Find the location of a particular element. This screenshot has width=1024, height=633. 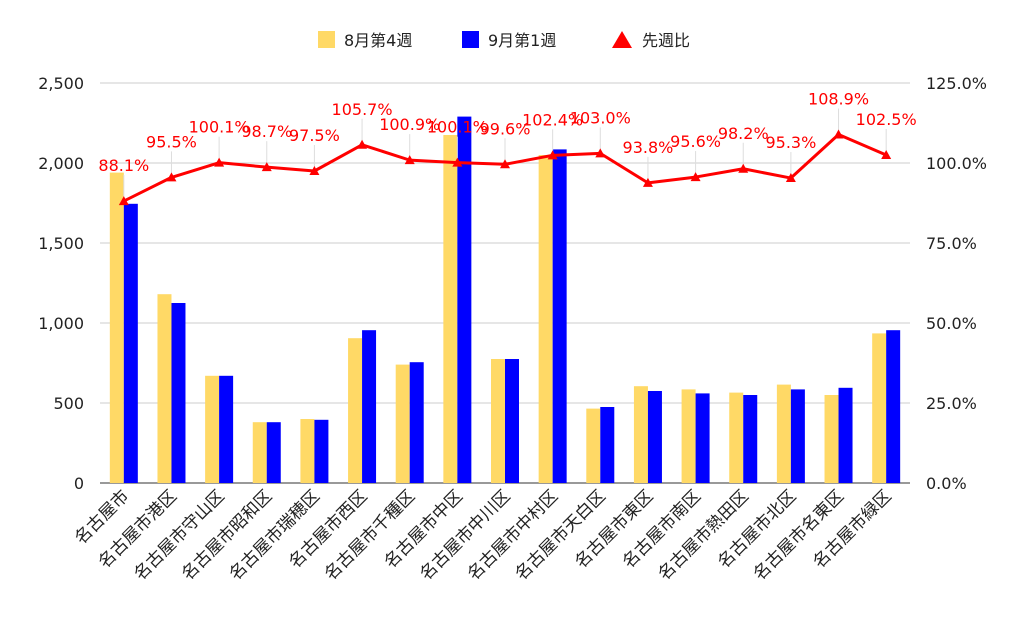

ratio-data-label: 97.5% is located at coordinates (314, 135).